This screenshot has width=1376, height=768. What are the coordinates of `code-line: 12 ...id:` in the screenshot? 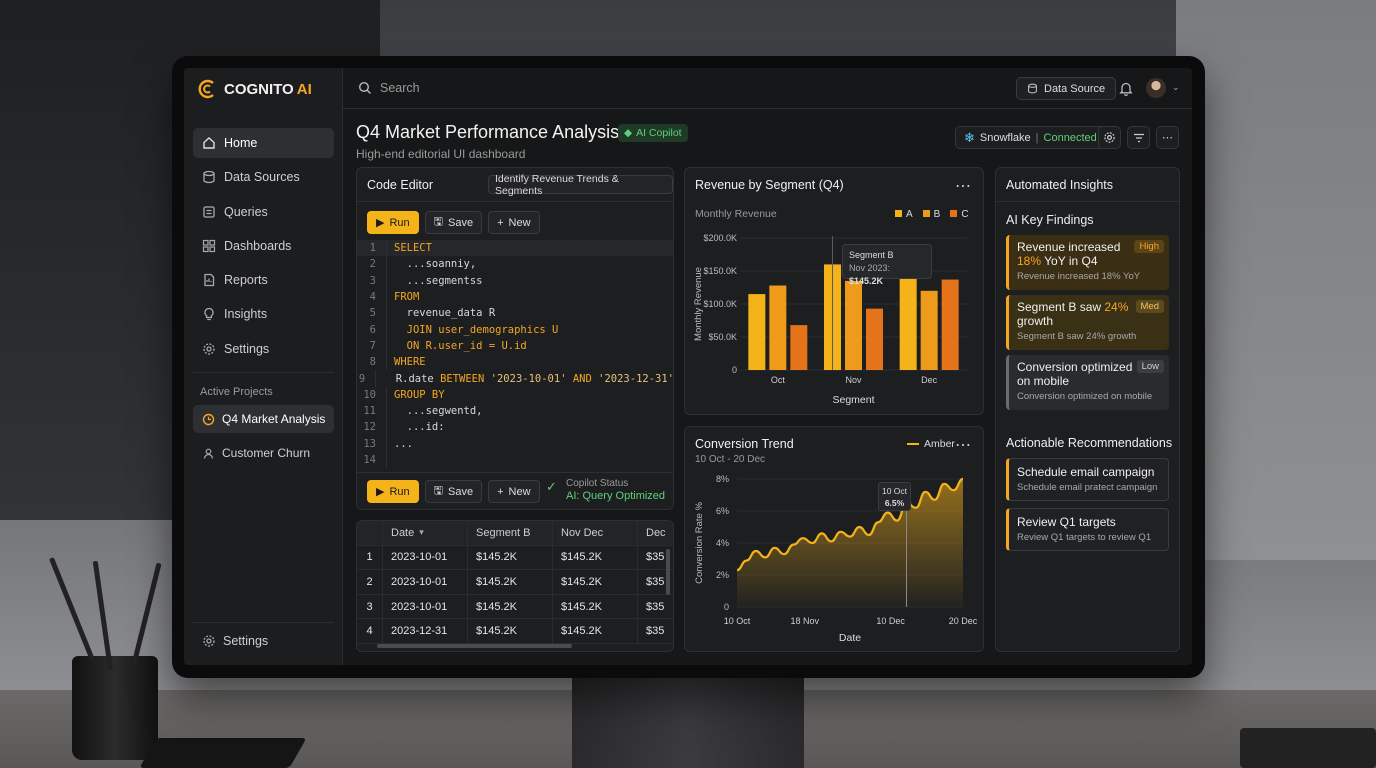 It's located at (515, 427).